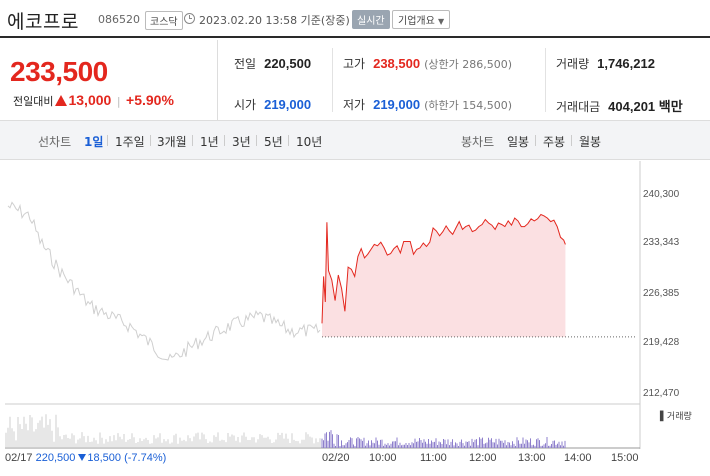 The image size is (710, 476). I want to click on clock-icon, so click(189, 18).